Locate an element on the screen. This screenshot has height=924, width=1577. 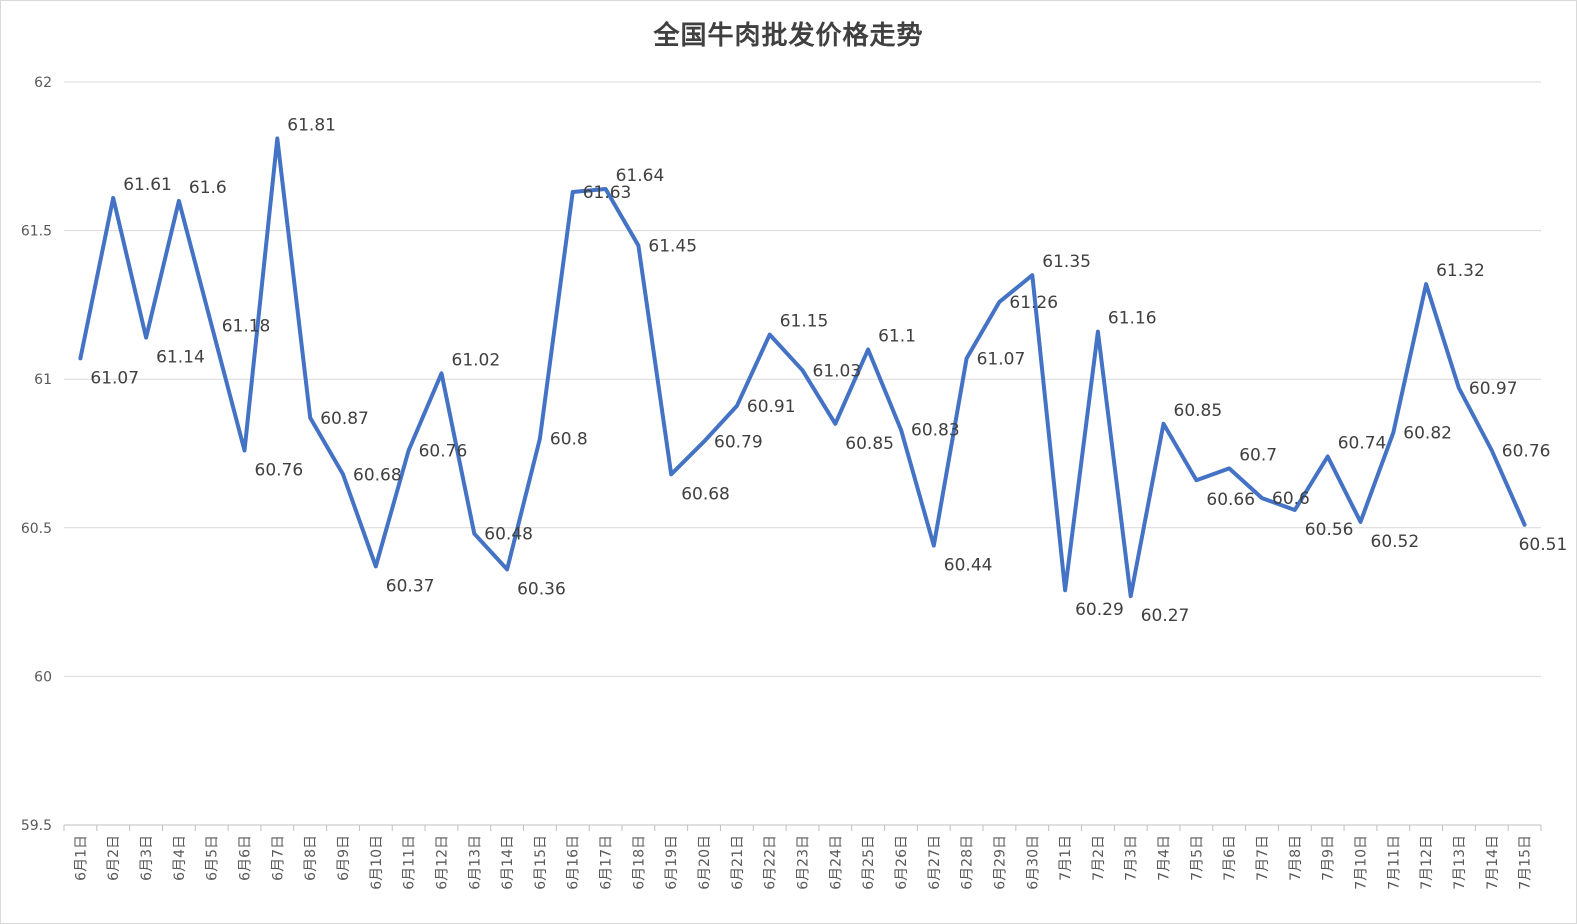
data-label: 61.14 is located at coordinates (180, 358).